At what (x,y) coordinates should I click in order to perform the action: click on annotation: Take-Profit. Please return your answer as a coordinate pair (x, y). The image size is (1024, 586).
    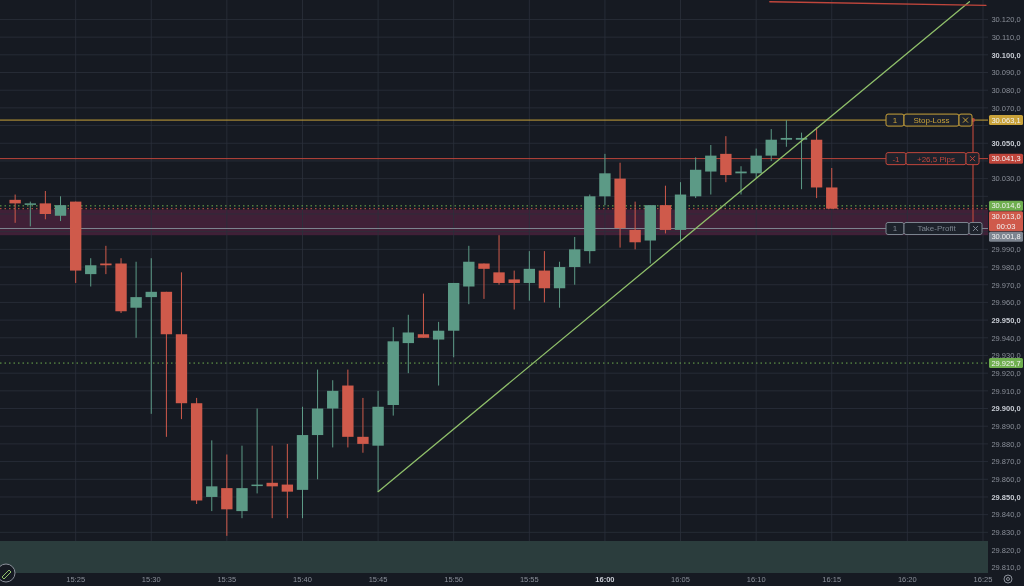
    Looking at the image, I should click on (937, 229).